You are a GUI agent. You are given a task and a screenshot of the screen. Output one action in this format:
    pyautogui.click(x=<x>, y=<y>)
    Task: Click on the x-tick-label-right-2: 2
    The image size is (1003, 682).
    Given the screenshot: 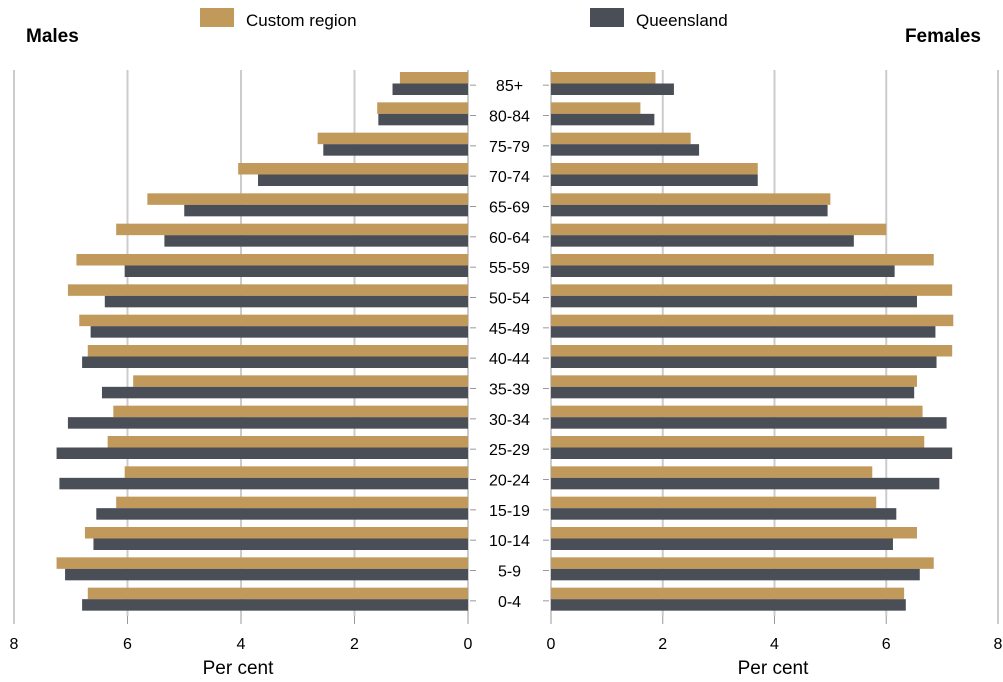 What is the action you would take?
    pyautogui.click(x=662, y=644)
    